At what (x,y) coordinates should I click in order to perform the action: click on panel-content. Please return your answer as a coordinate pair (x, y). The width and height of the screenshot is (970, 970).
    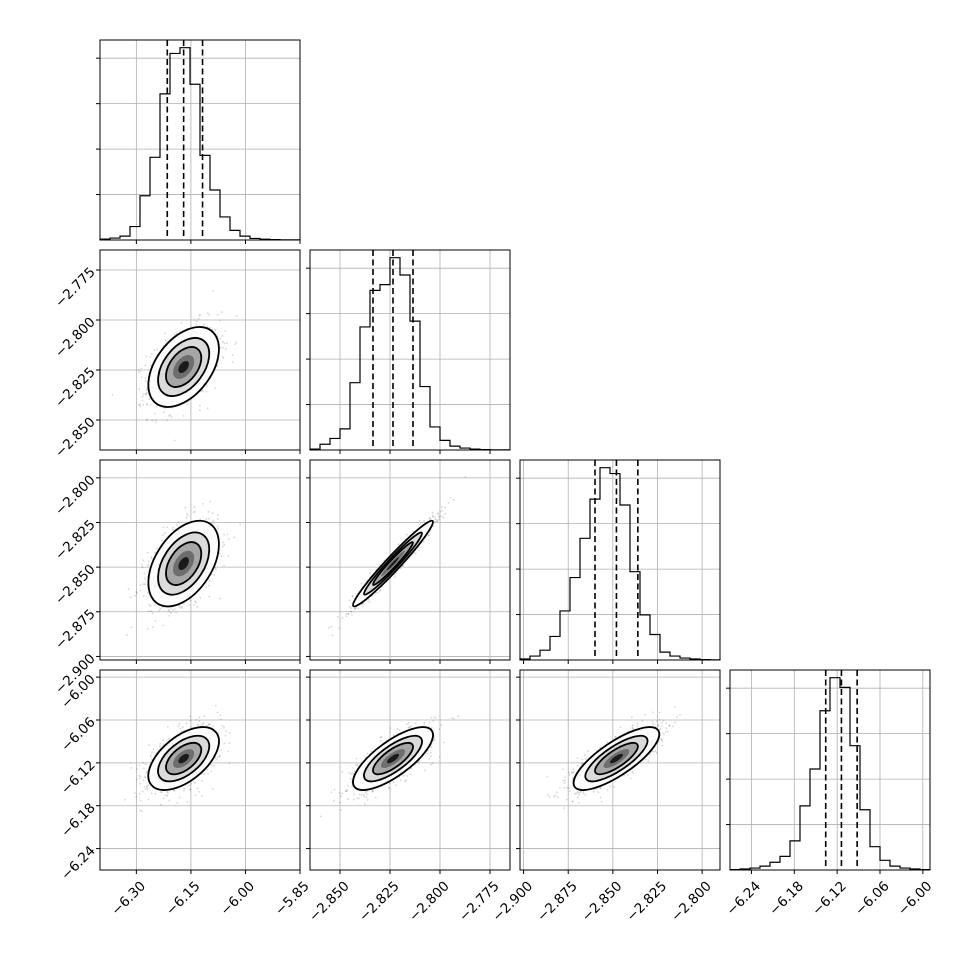
    Looking at the image, I should click on (177, 758).